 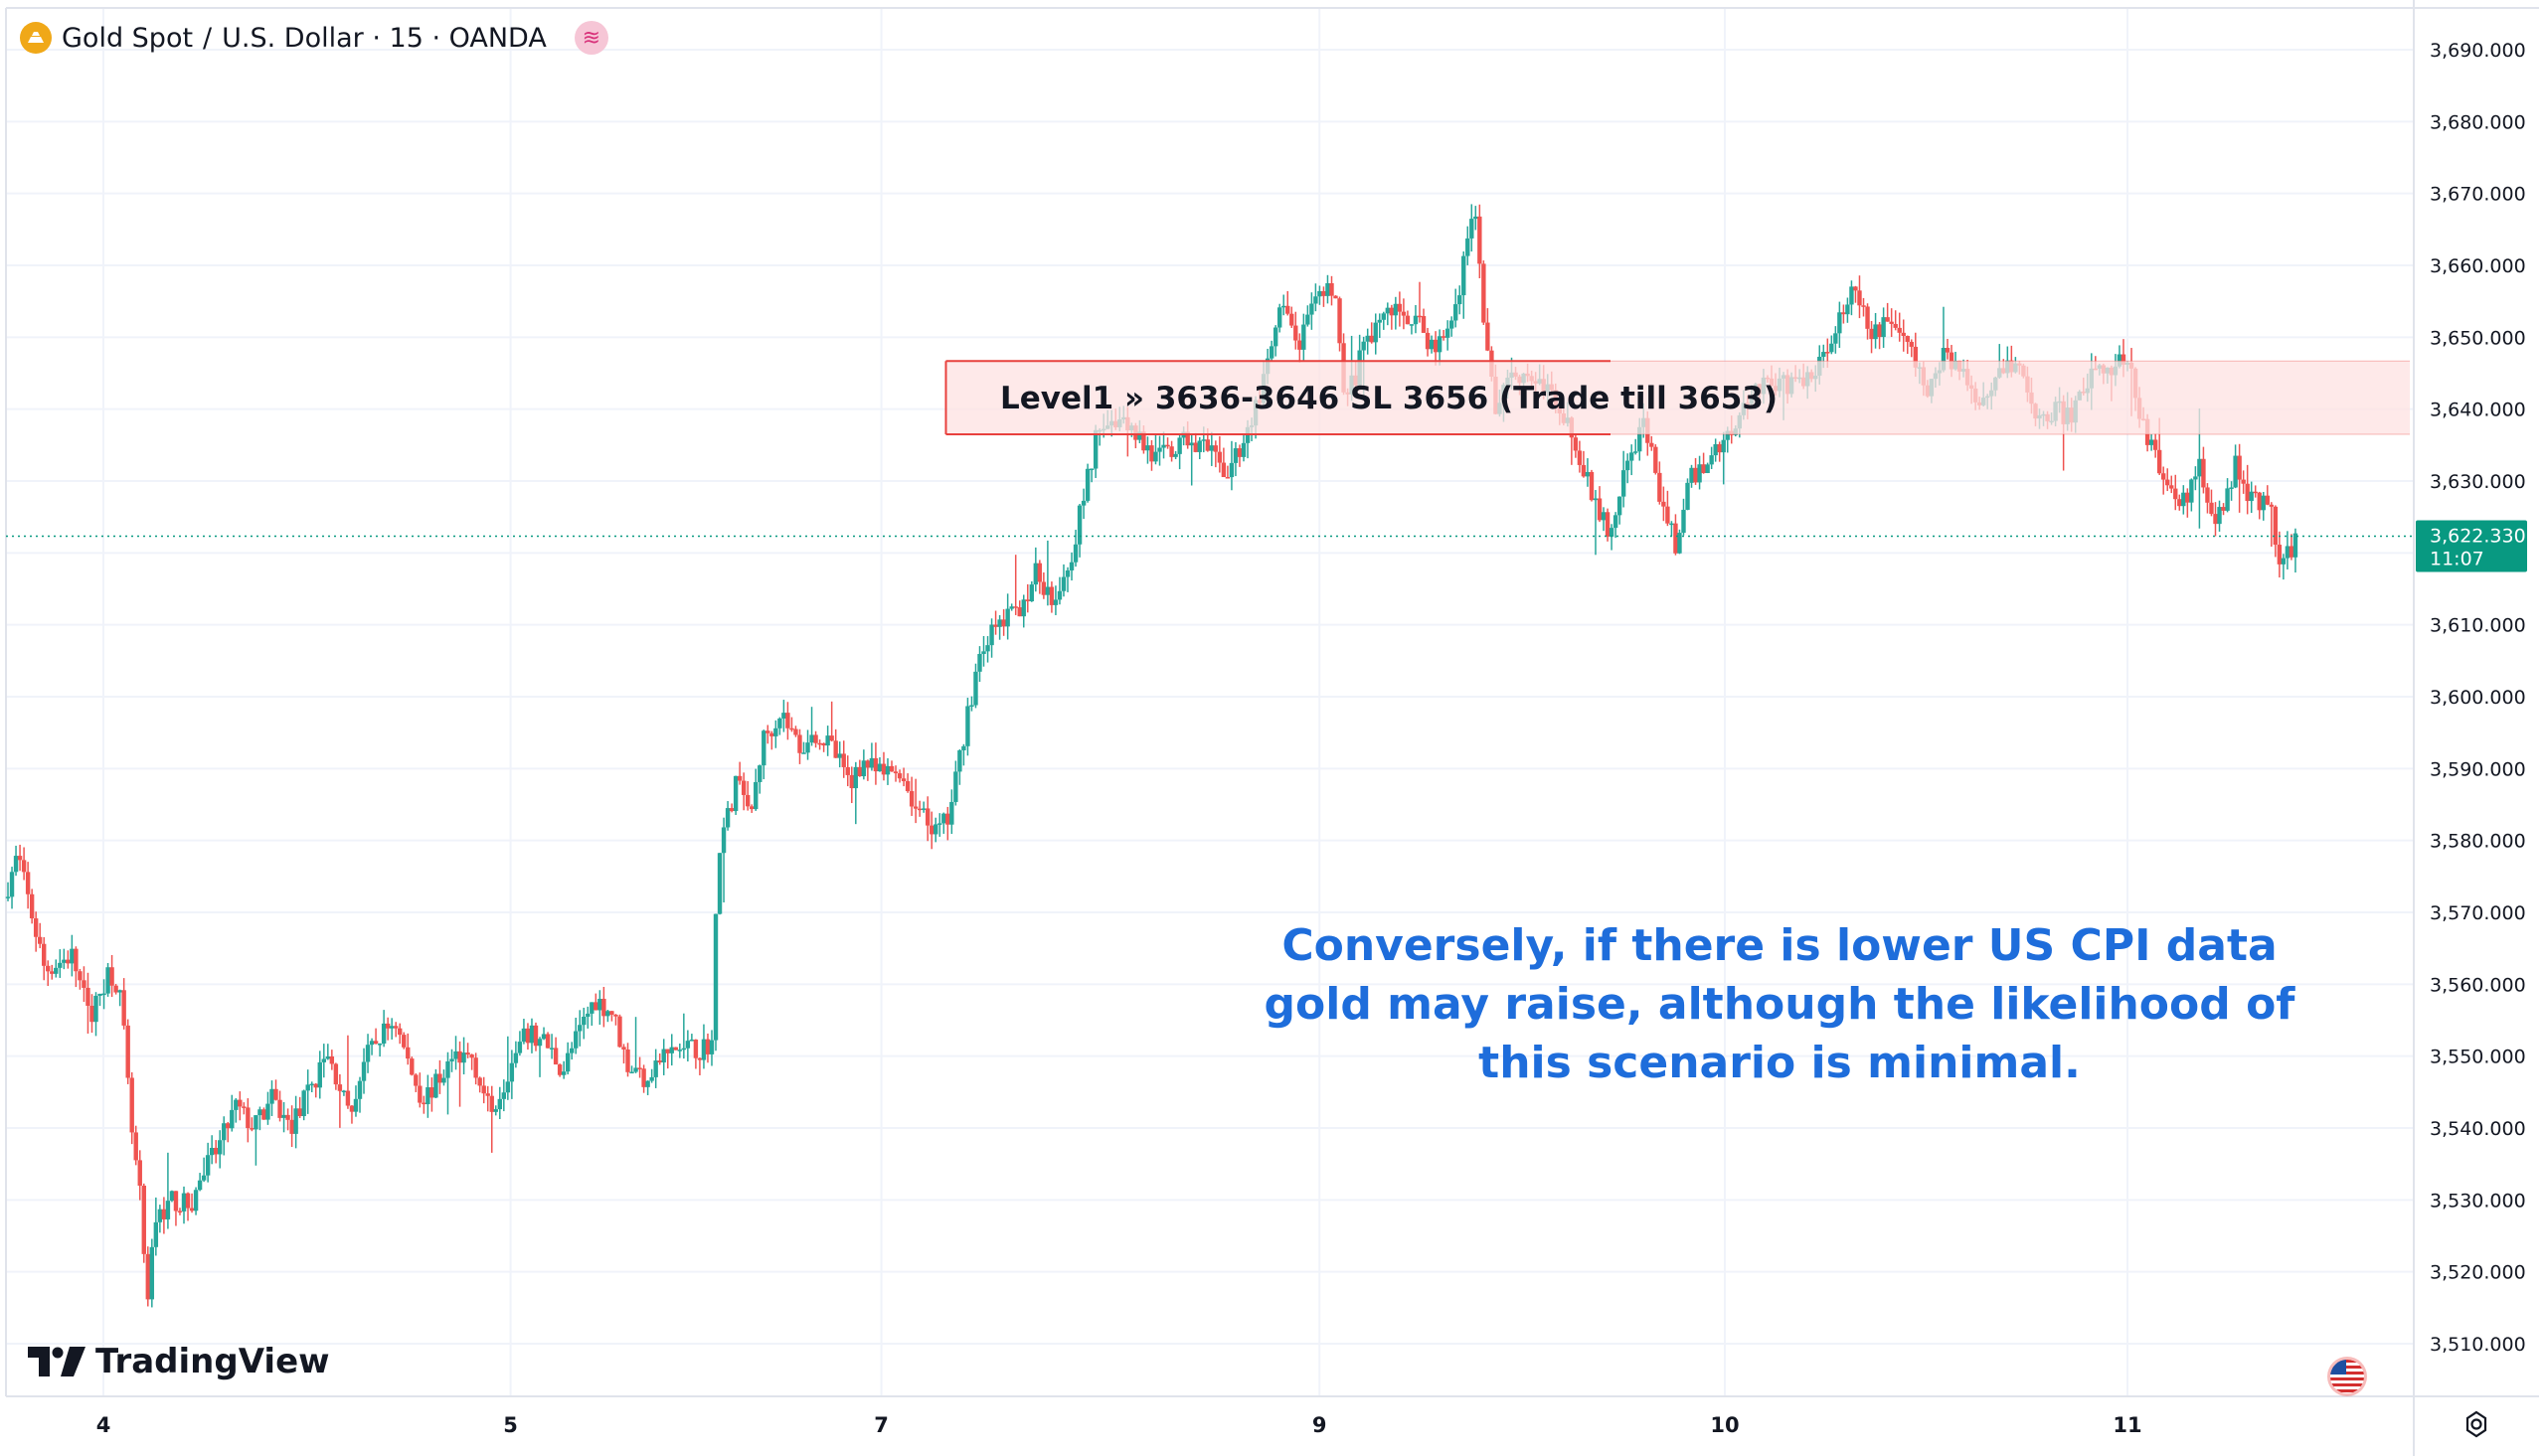 What do you see at coordinates (384, 38) in the screenshot?
I see `symbol-details: U.S. Dollar · 15 · OANDA` at bounding box center [384, 38].